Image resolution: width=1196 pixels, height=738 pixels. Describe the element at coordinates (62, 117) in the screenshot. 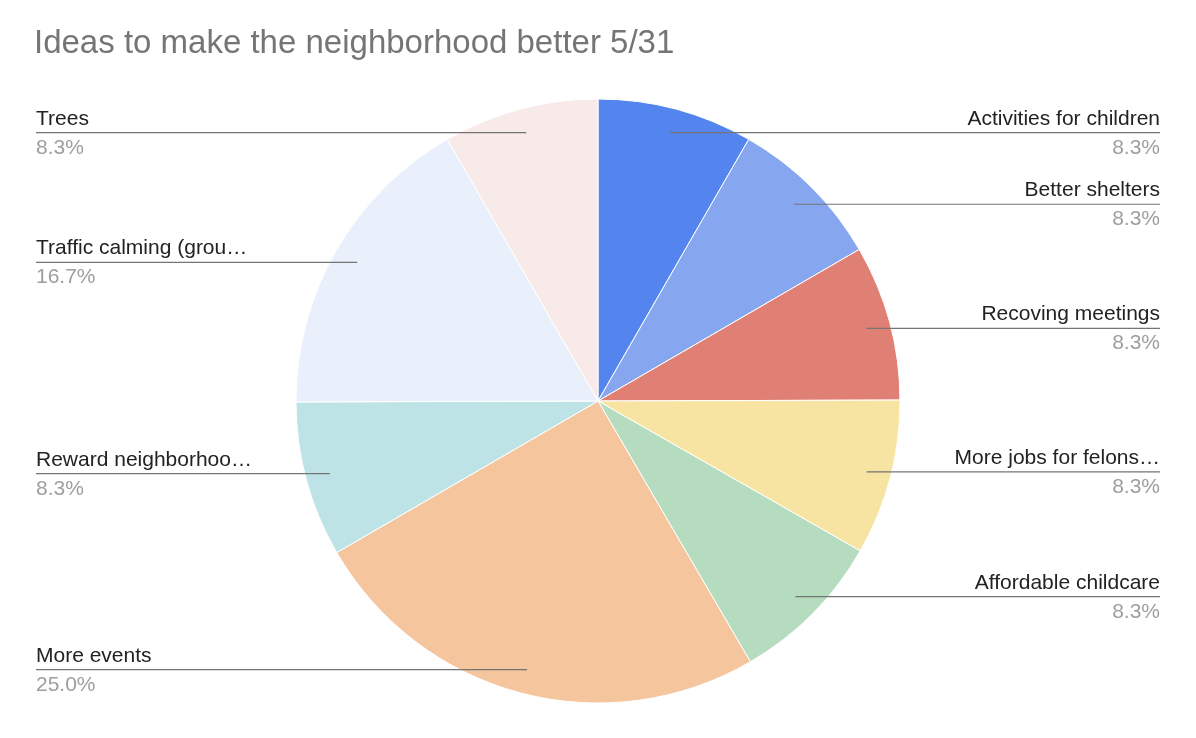

I see `slice-label: Trees` at that location.